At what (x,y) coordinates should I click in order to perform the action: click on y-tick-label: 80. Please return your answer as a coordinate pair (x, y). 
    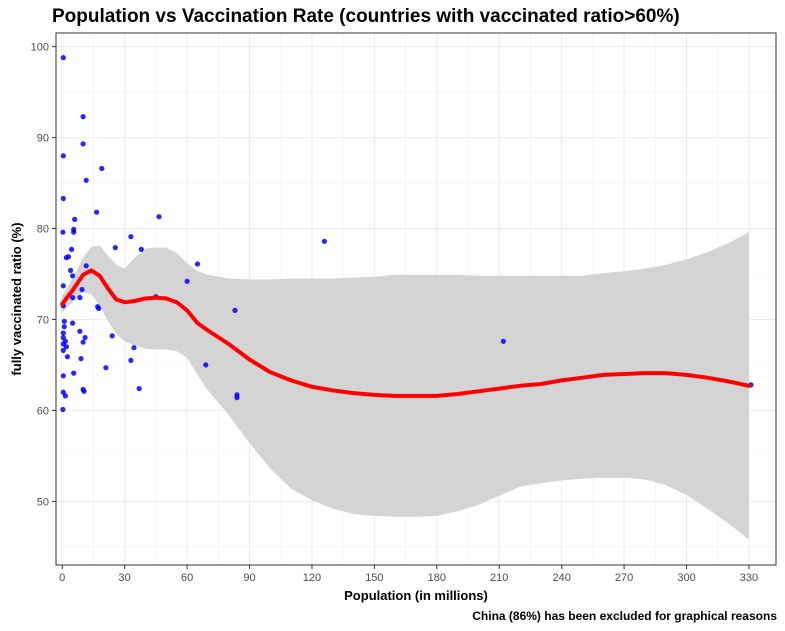
    Looking at the image, I should click on (43, 230).